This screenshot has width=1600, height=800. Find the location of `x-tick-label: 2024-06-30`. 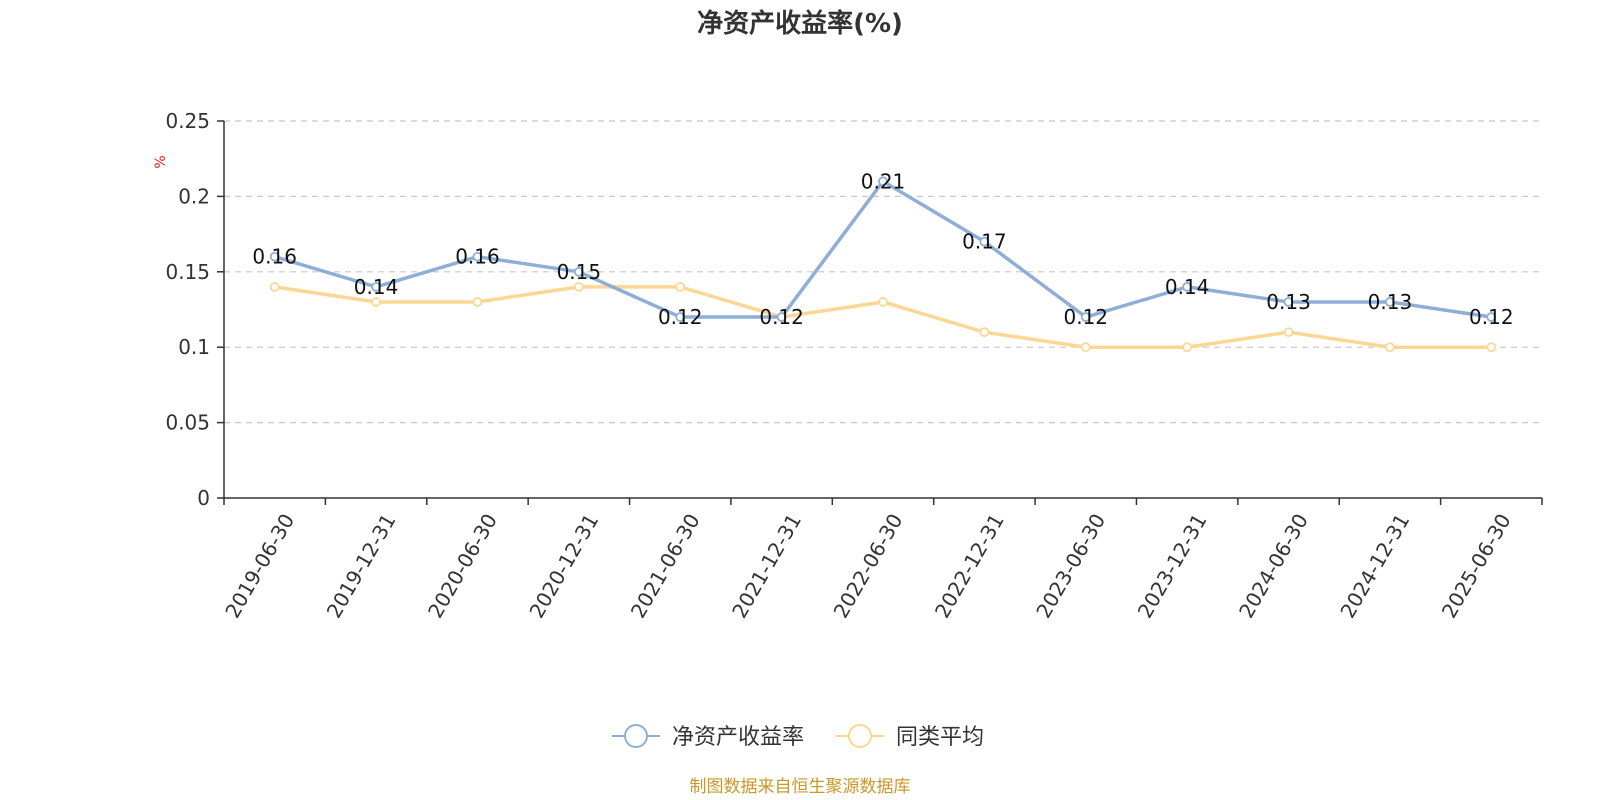

x-tick-label: 2024-06-30 is located at coordinates (1273, 566).